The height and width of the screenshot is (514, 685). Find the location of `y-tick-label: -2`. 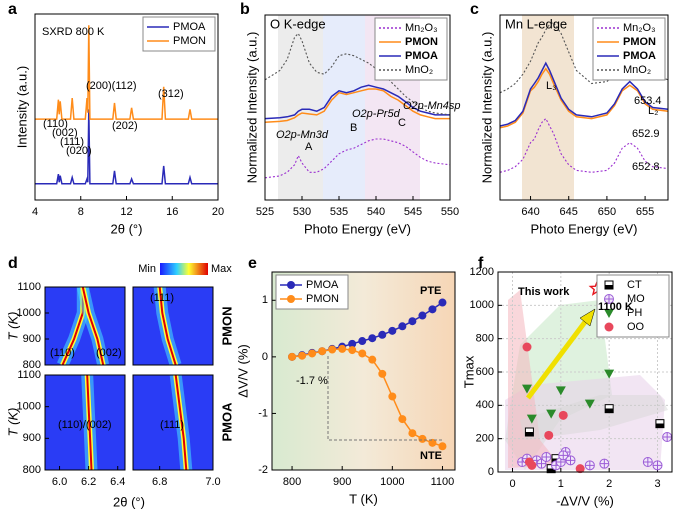

y-tick-label: -2 is located at coordinates (263, 470).